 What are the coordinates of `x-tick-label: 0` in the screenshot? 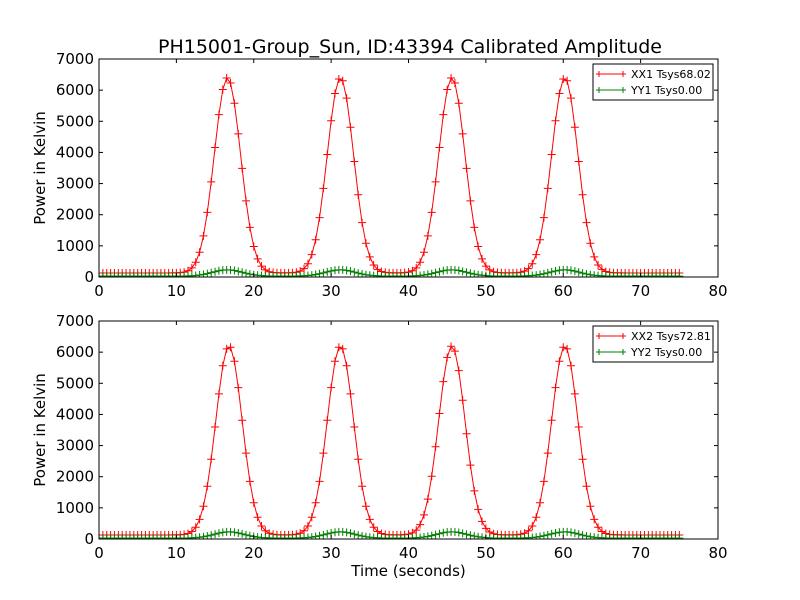 It's located at (99, 553).